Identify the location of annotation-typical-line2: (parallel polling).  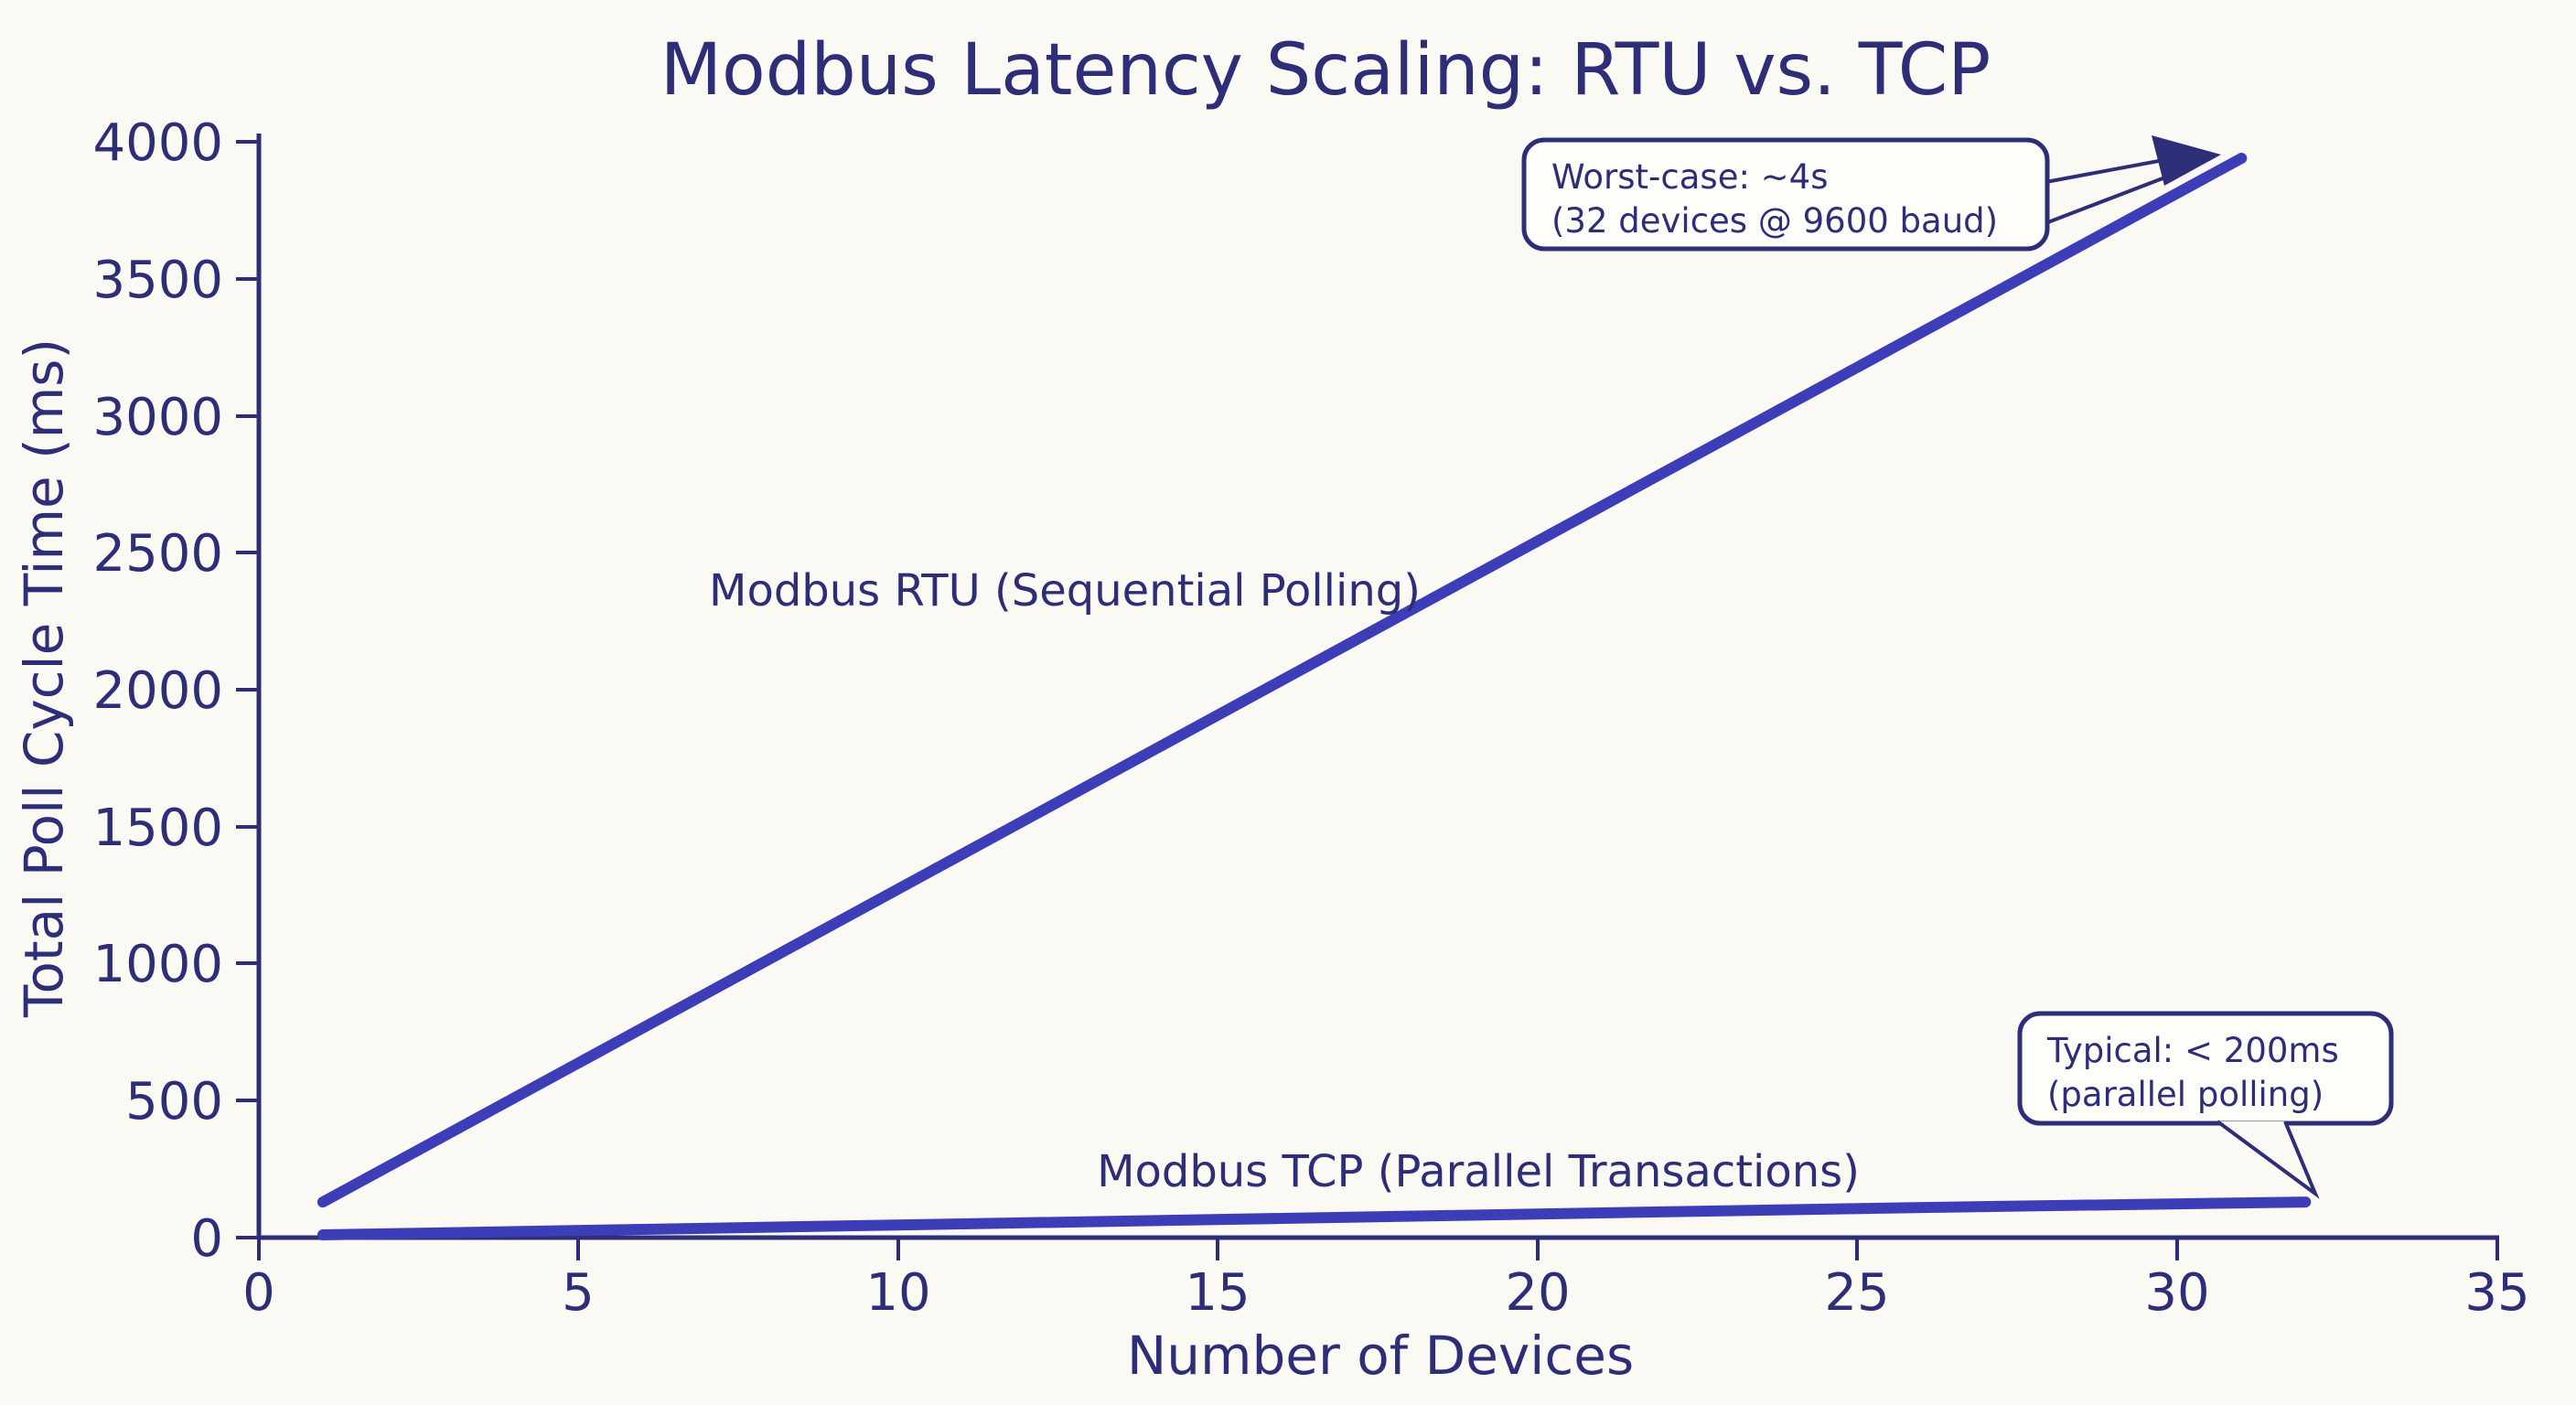
(2186, 1094).